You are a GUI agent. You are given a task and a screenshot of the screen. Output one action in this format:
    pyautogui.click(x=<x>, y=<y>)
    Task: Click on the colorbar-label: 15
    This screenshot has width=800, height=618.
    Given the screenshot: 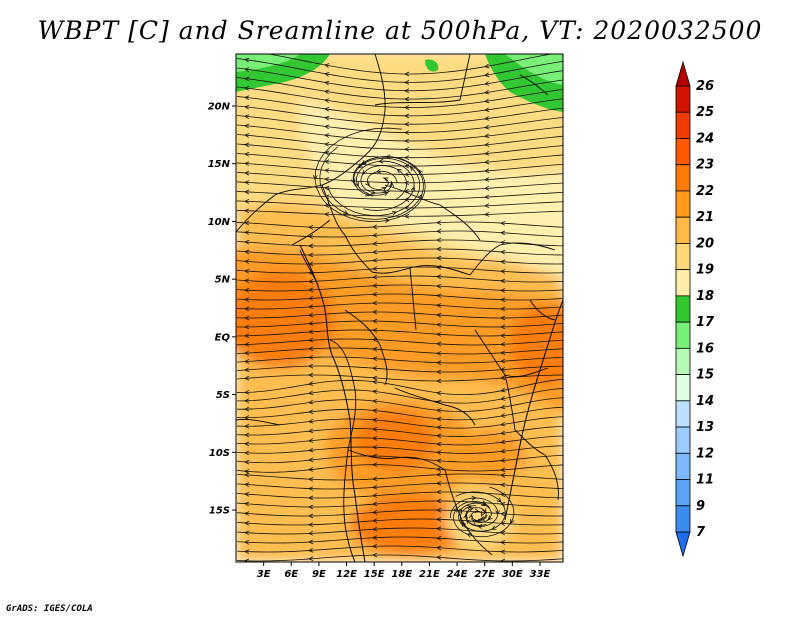 What is the action you would take?
    pyautogui.click(x=705, y=375)
    